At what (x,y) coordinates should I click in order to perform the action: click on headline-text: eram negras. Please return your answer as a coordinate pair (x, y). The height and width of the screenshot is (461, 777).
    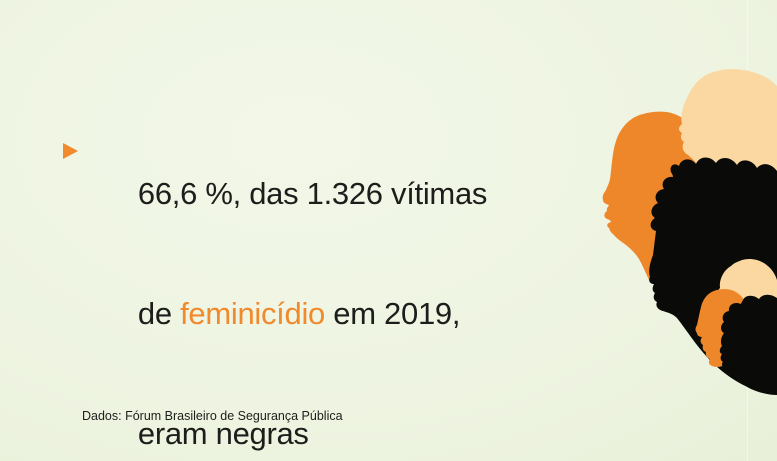
    Looking at the image, I should click on (223, 433).